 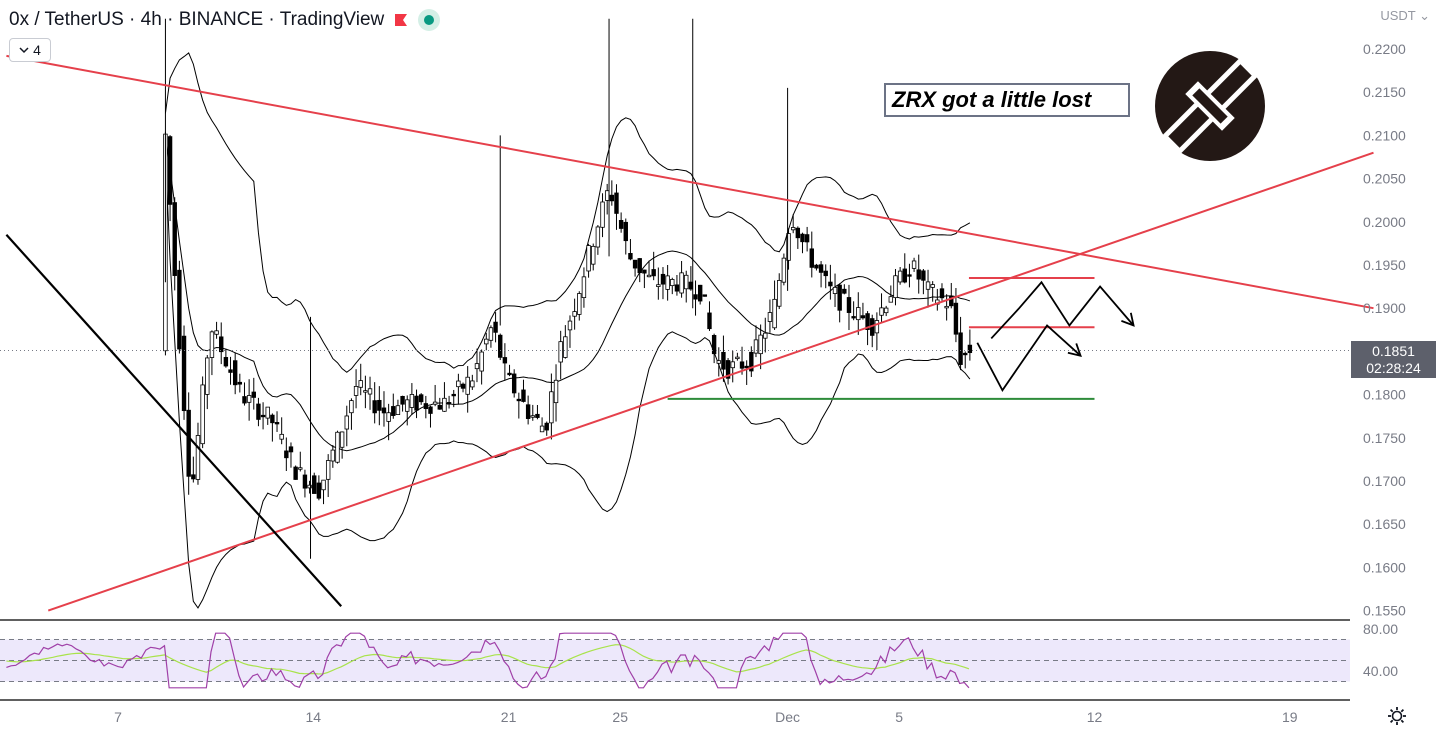 I want to click on indicators-collapse-button: 4, so click(x=30, y=50).